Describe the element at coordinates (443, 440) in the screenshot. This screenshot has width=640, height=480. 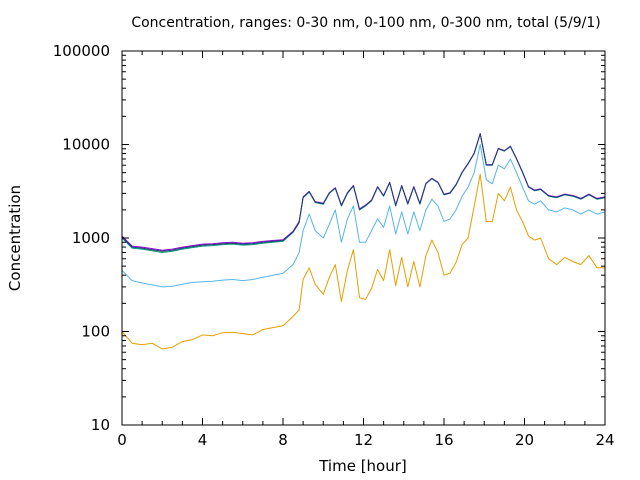
I see `x-tick-label: 16` at that location.